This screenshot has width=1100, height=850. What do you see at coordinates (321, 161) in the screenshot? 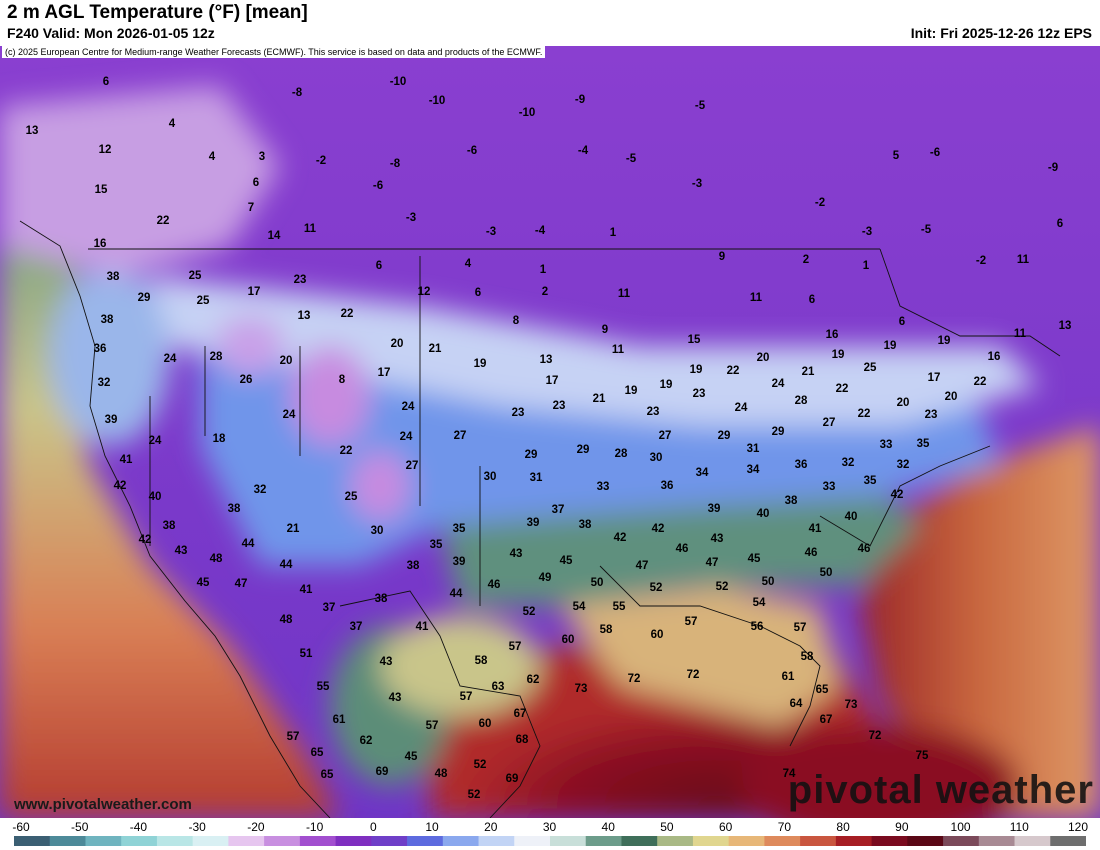
I see `temperature-value: -2` at bounding box center [321, 161].